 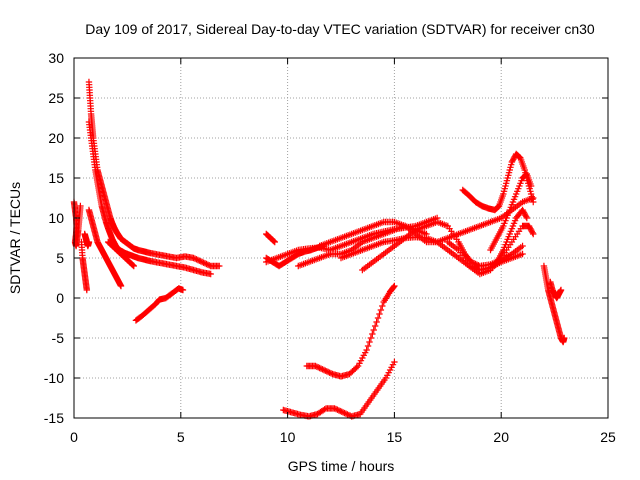 I want to click on x-tick-label: 5, so click(x=181, y=437).